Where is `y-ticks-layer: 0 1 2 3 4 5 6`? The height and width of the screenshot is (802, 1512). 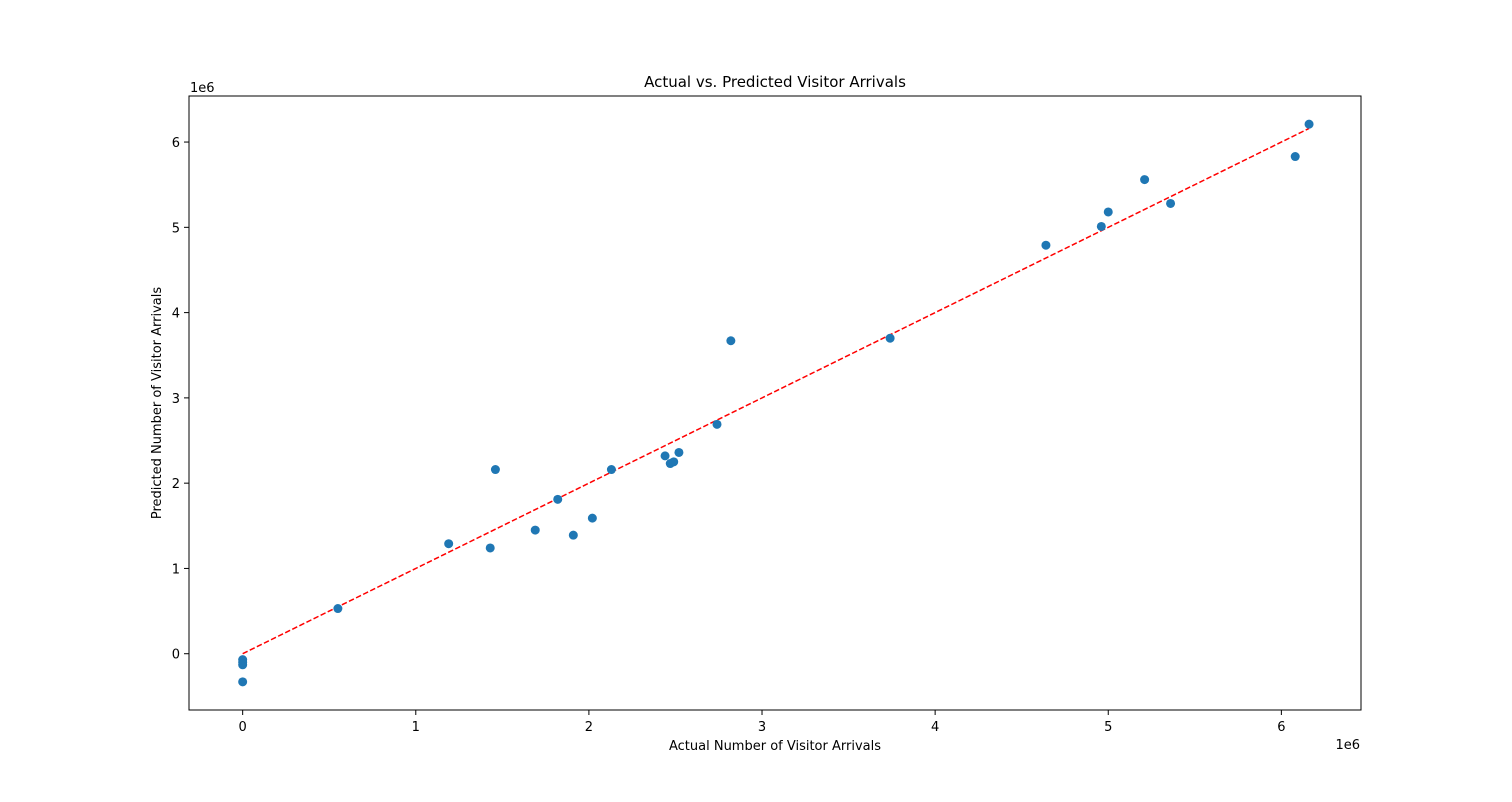
y-ticks-layer: 0 1 2 3 4 5 6 is located at coordinates (180, 399).